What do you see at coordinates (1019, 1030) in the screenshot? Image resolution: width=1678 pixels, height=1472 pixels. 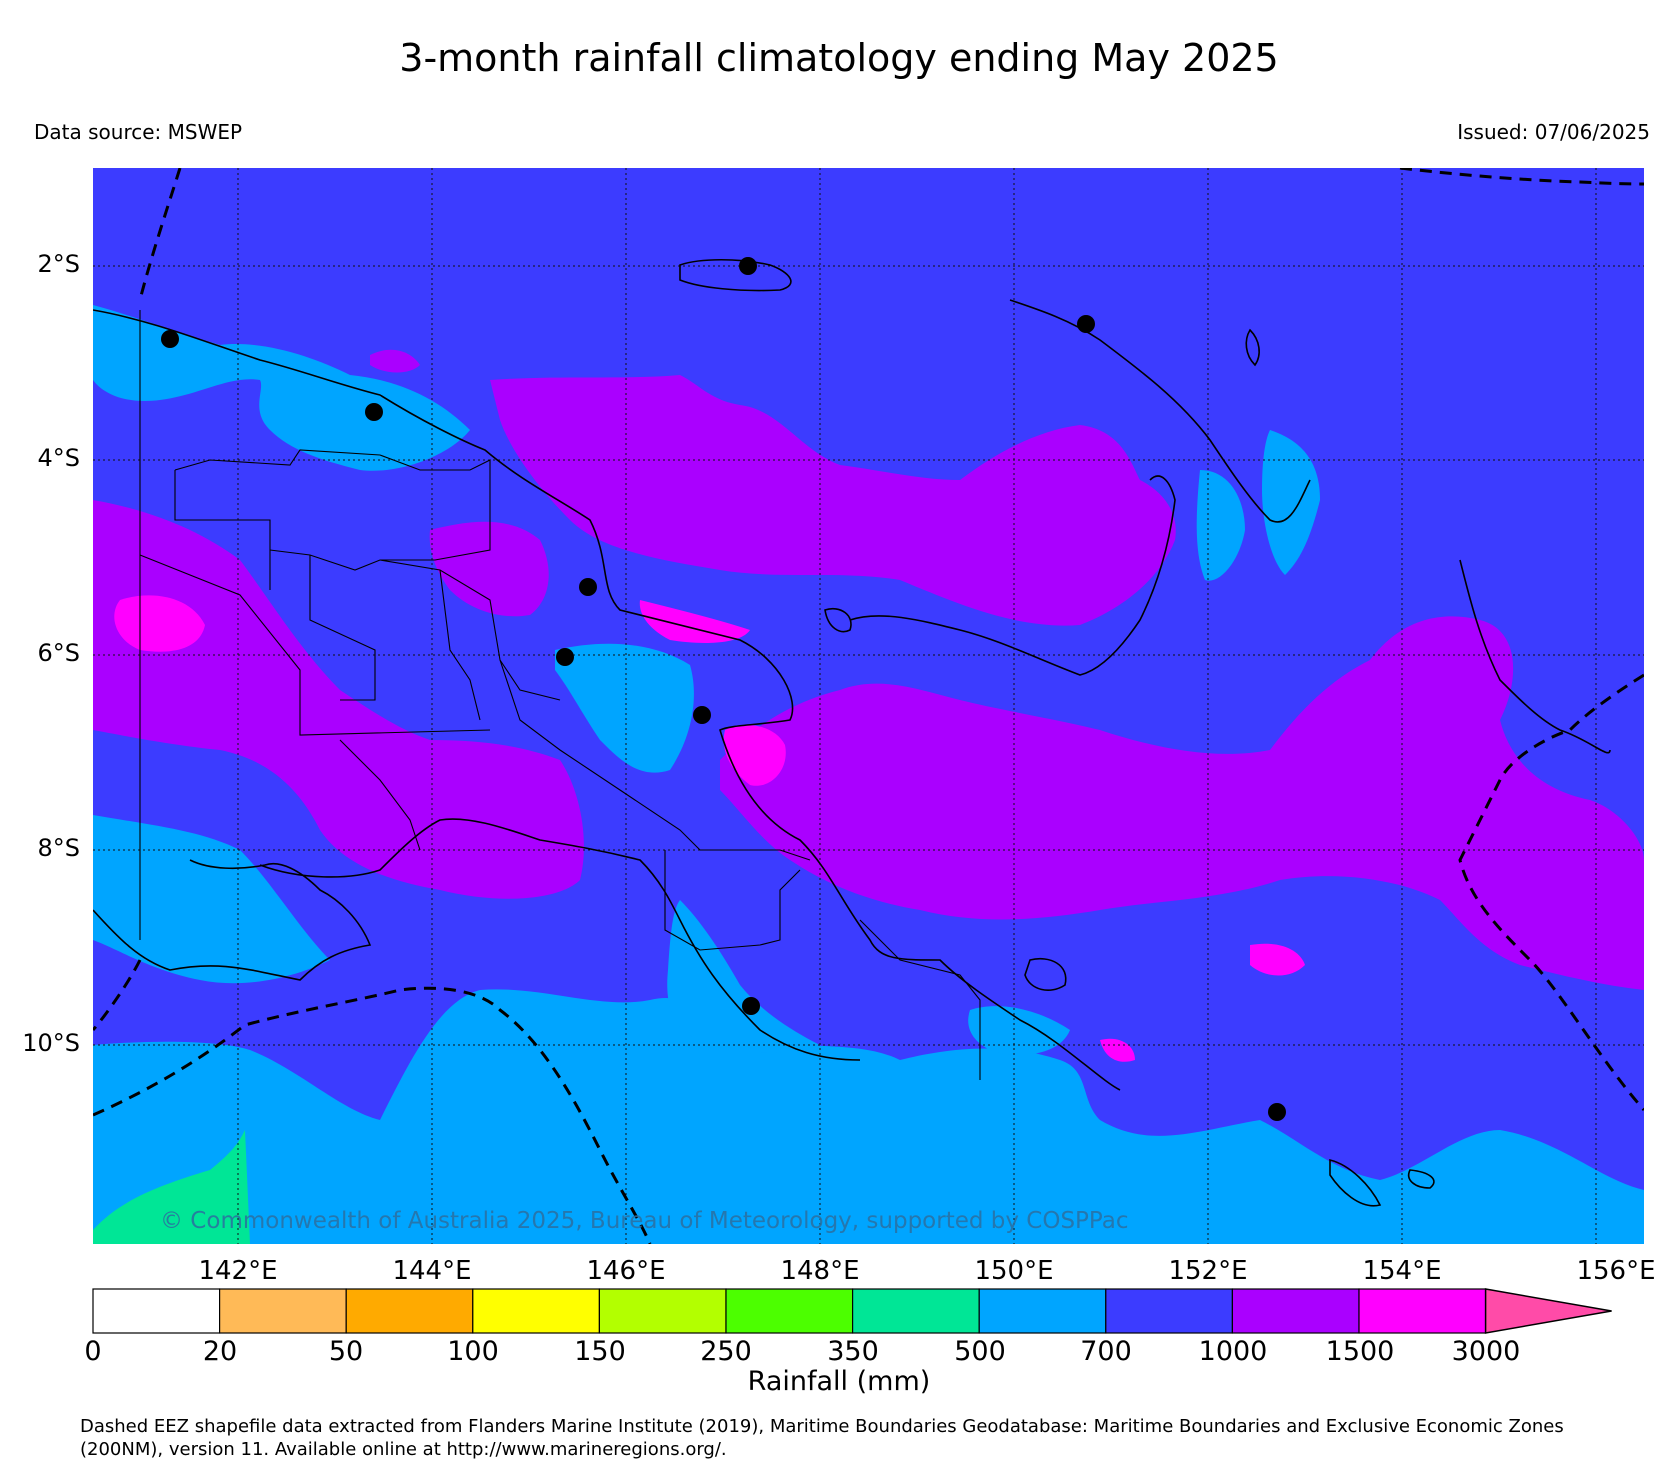 I see `rain-zone-500-700-islands` at bounding box center [1019, 1030].